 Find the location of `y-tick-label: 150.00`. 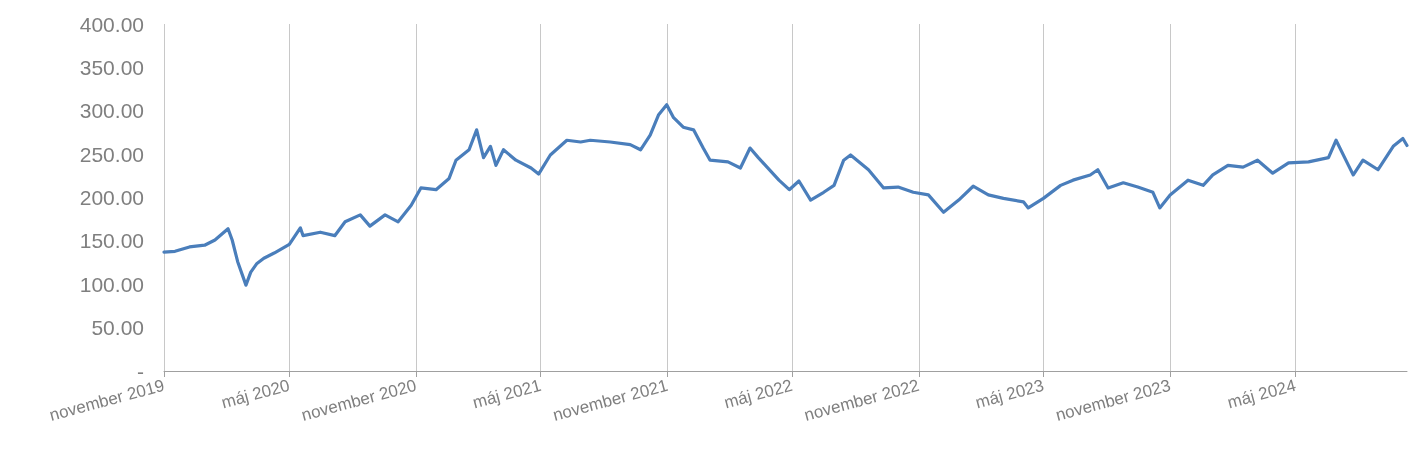

y-tick-label: 150.00 is located at coordinates (111, 241).